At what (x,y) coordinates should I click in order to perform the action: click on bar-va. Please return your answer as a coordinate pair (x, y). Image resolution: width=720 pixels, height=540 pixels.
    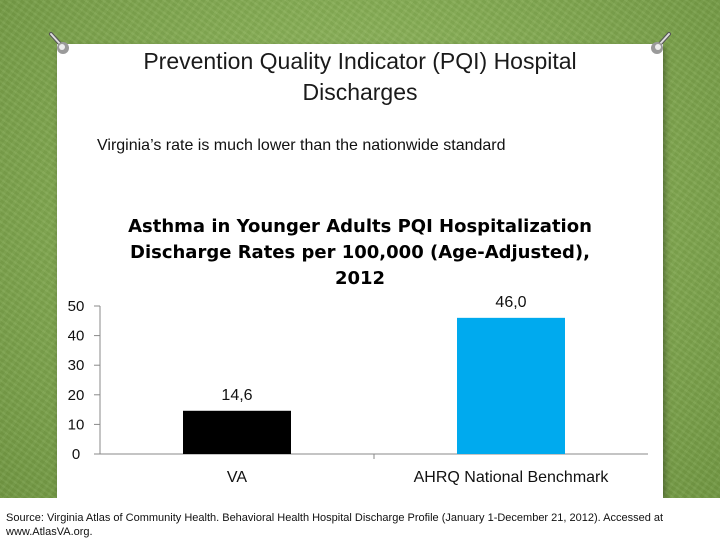
    Looking at the image, I should click on (237, 432).